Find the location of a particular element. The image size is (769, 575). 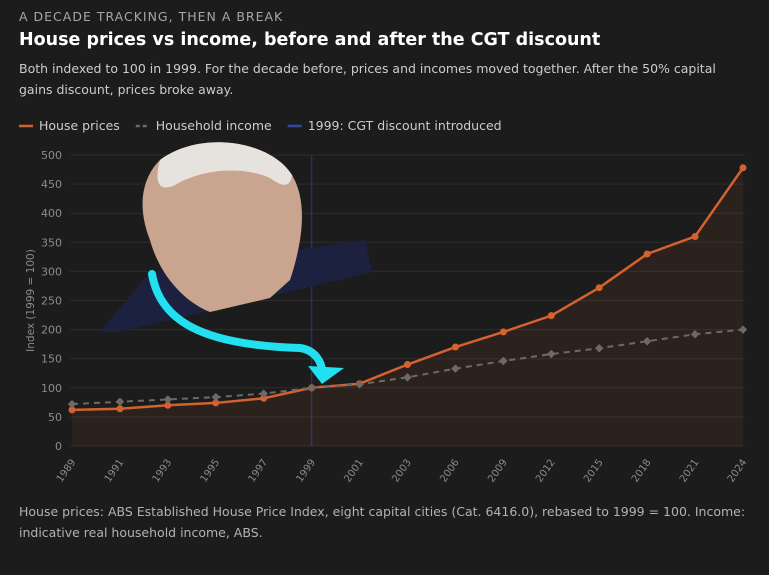

x-tick-label: 2003 is located at coordinates (402, 470).